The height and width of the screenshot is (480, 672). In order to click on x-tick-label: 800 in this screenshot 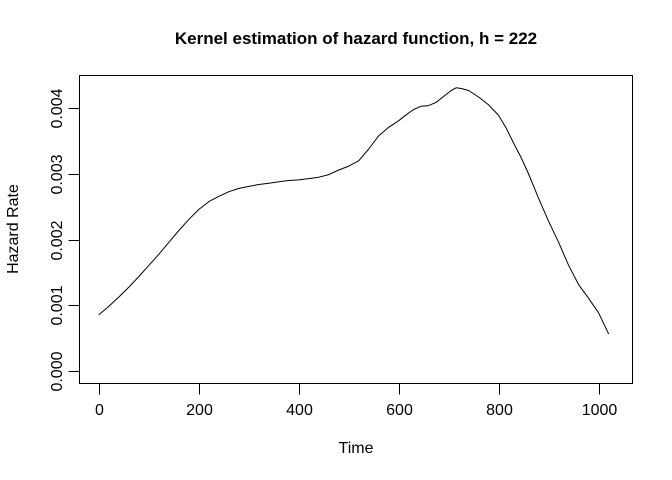, I will do `click(499, 410)`.